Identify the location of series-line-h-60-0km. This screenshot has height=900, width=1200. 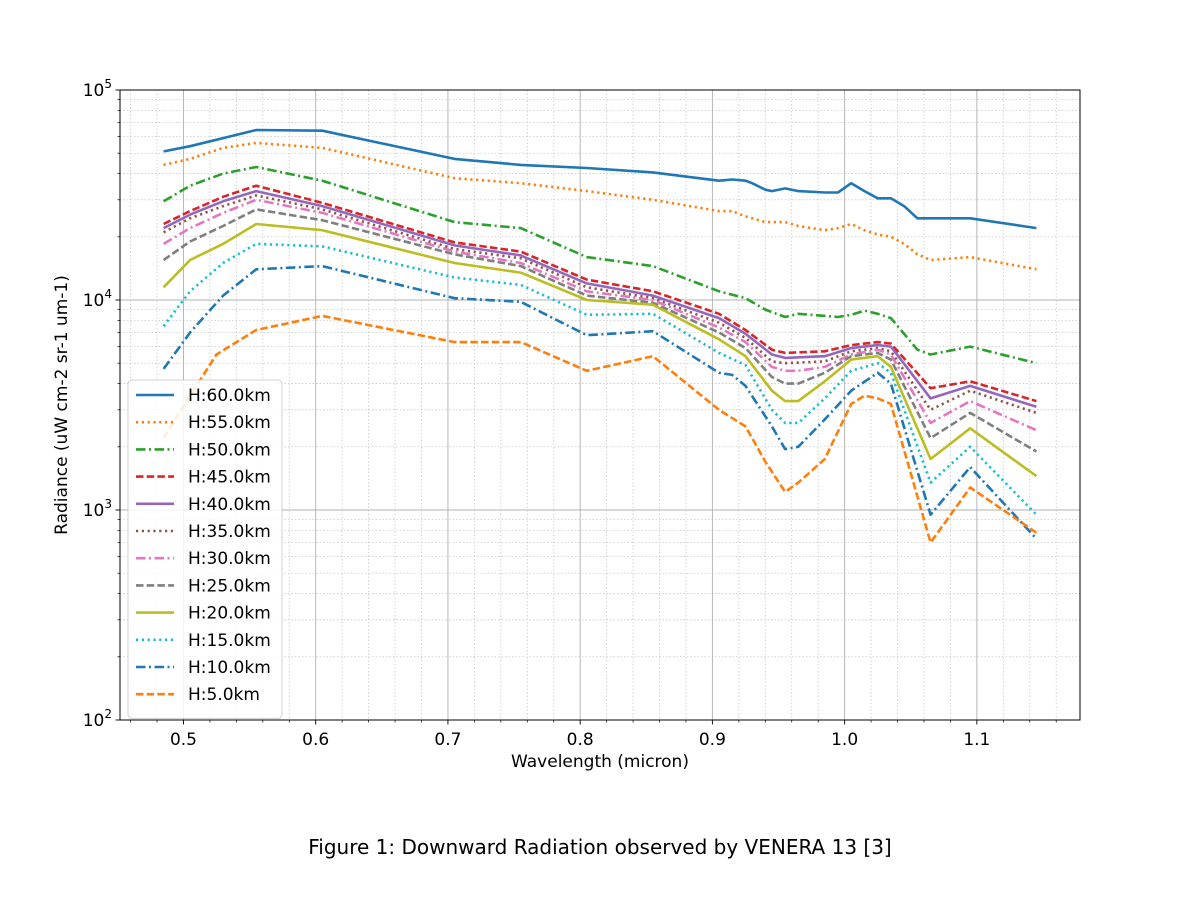
(600, 179).